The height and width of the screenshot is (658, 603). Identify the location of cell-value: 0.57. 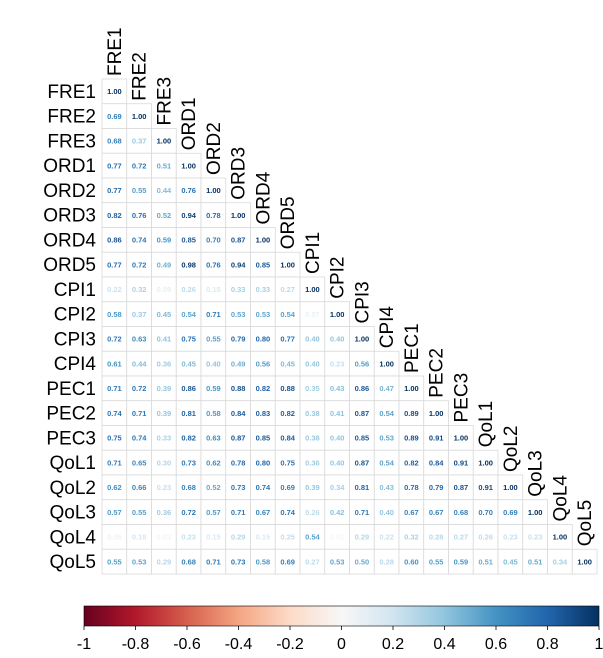
(213, 512).